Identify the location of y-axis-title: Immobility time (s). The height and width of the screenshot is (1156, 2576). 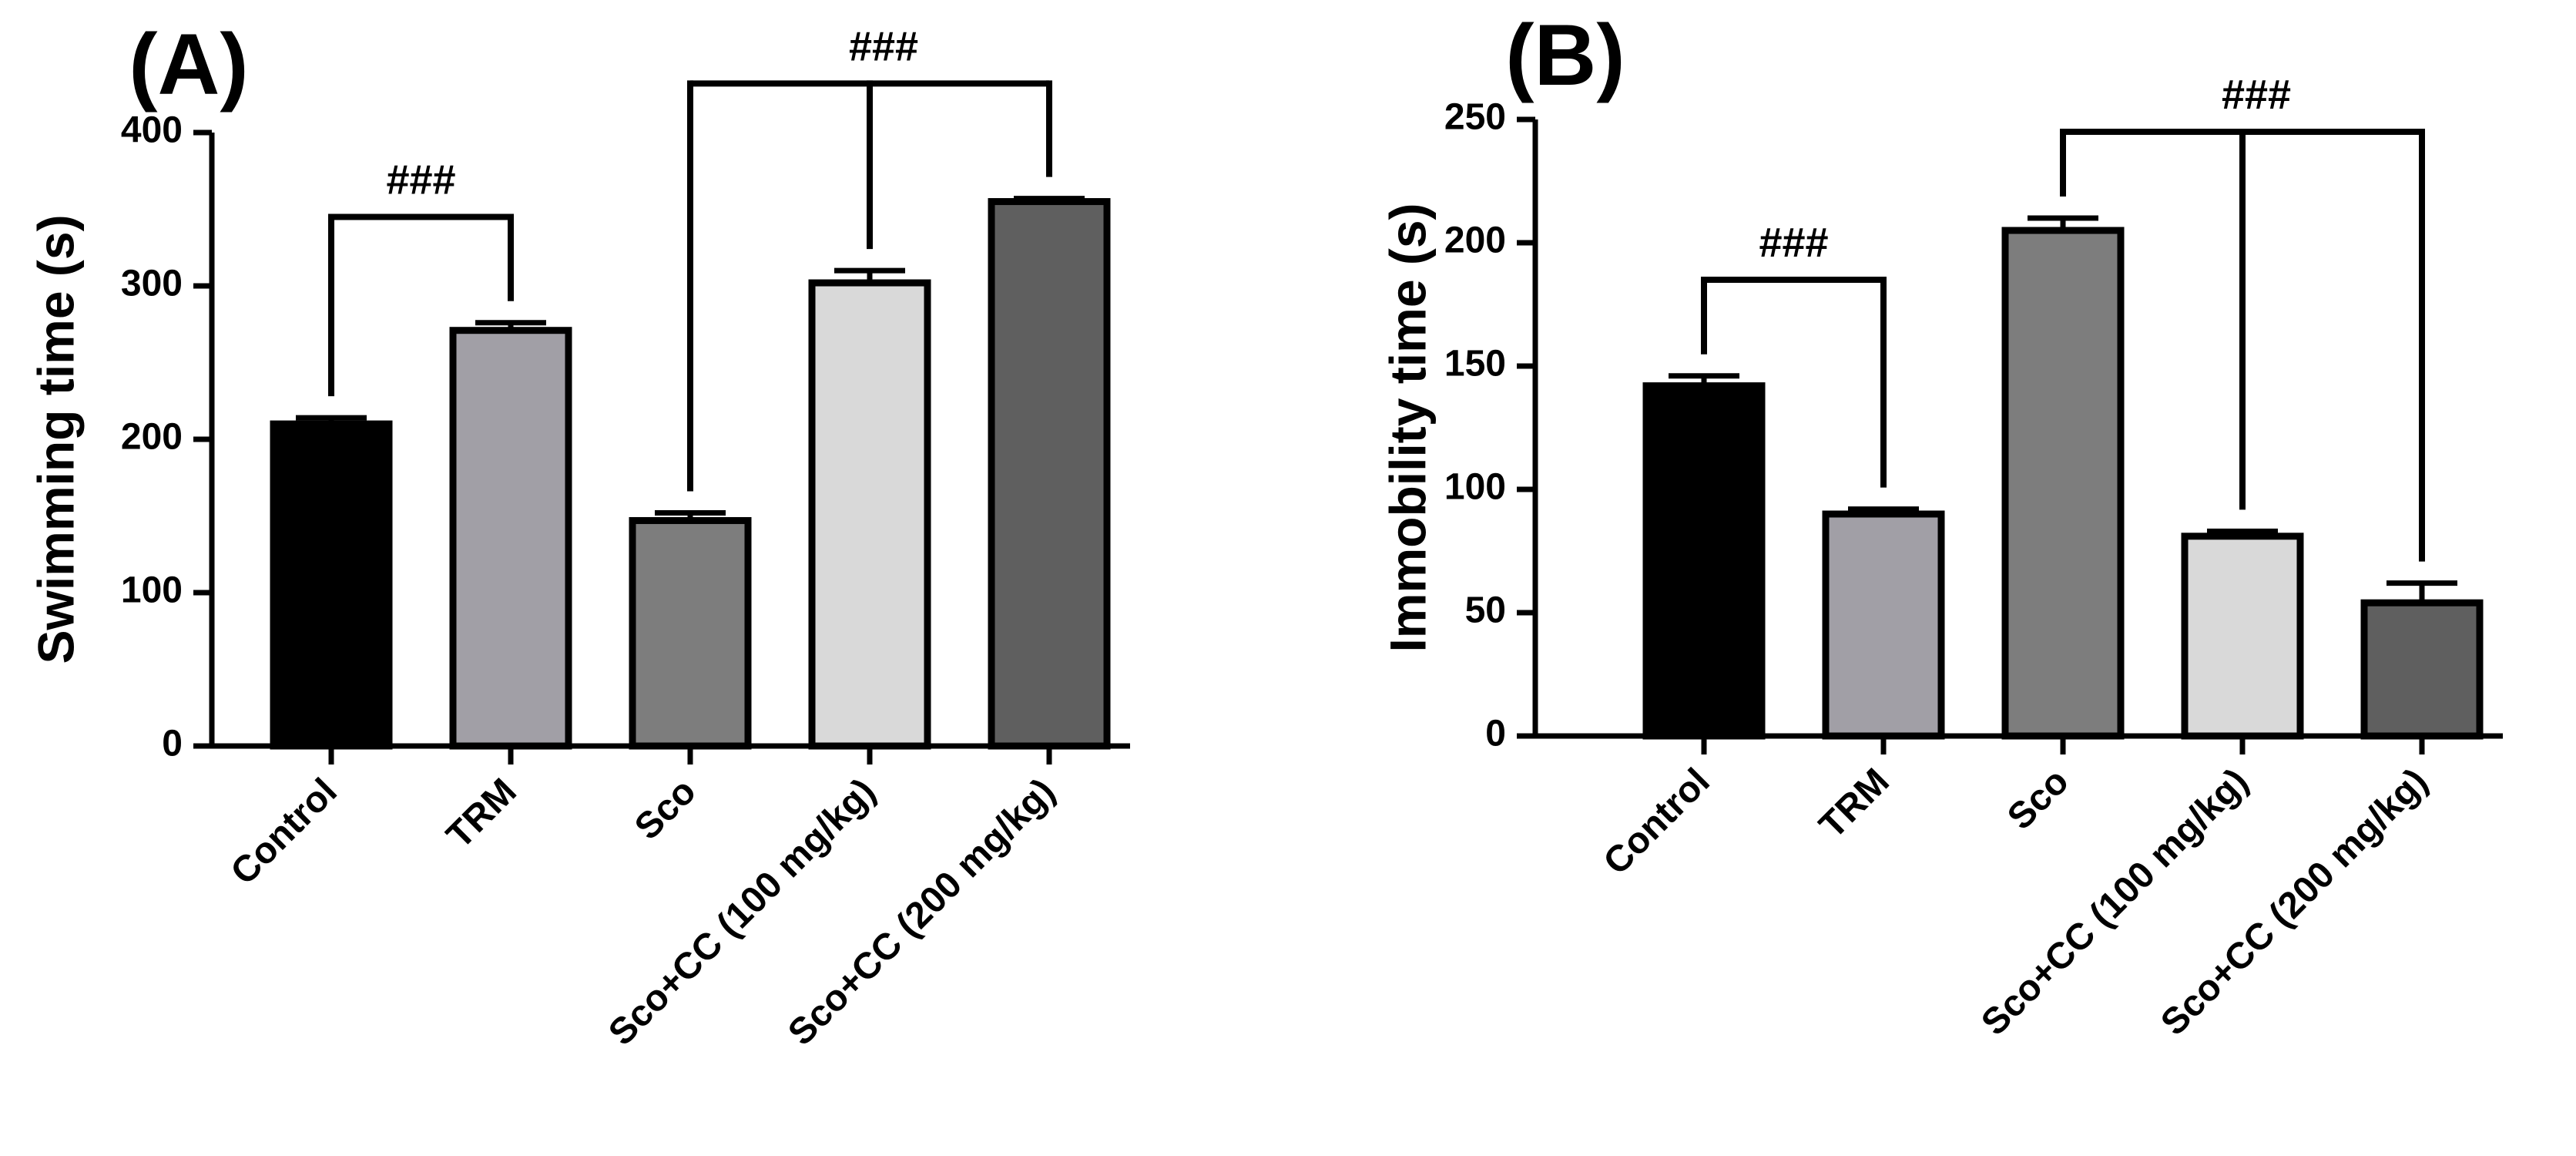
(1407, 428).